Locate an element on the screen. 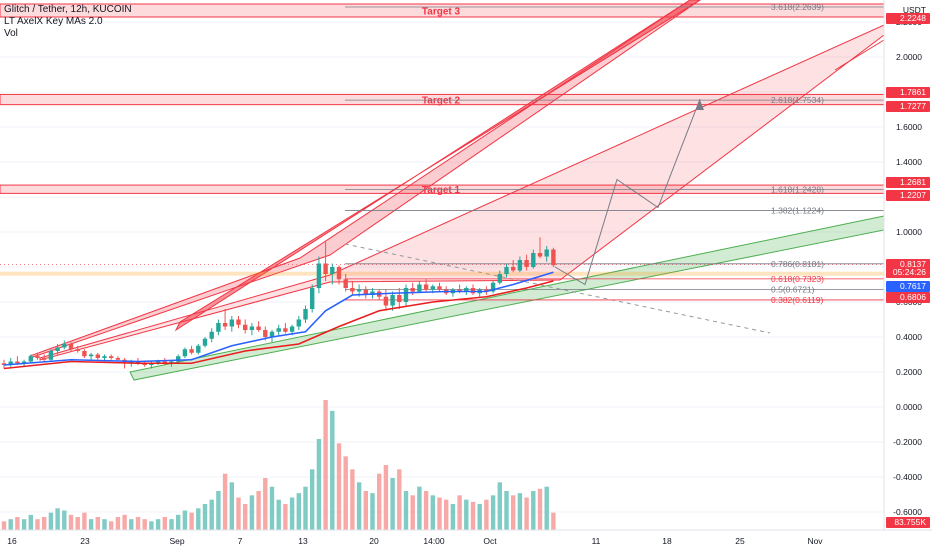 Image resolution: width=932 pixels, height=550 pixels. time-axis: 16 23 Sep 7 13 20 14:00 Oct 11 18 25 Nov is located at coordinates (466, 537).